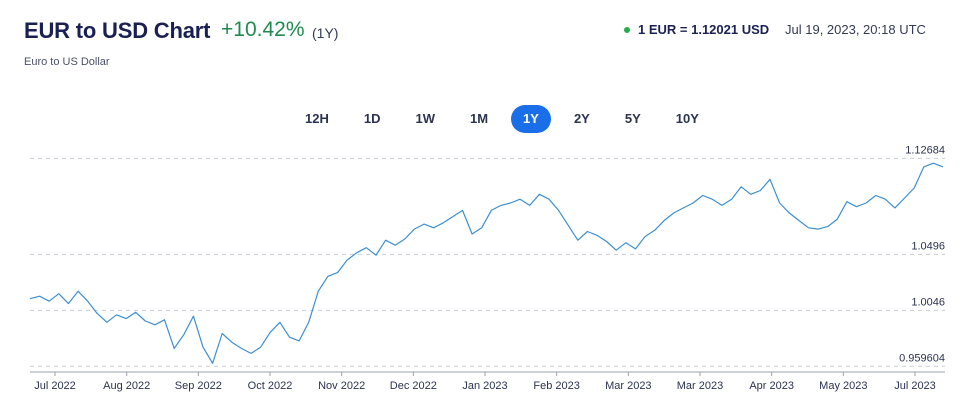 Image resolution: width=975 pixels, height=414 pixels. Describe the element at coordinates (687, 118) in the screenshot. I see `tab-10y: 10Y` at that location.